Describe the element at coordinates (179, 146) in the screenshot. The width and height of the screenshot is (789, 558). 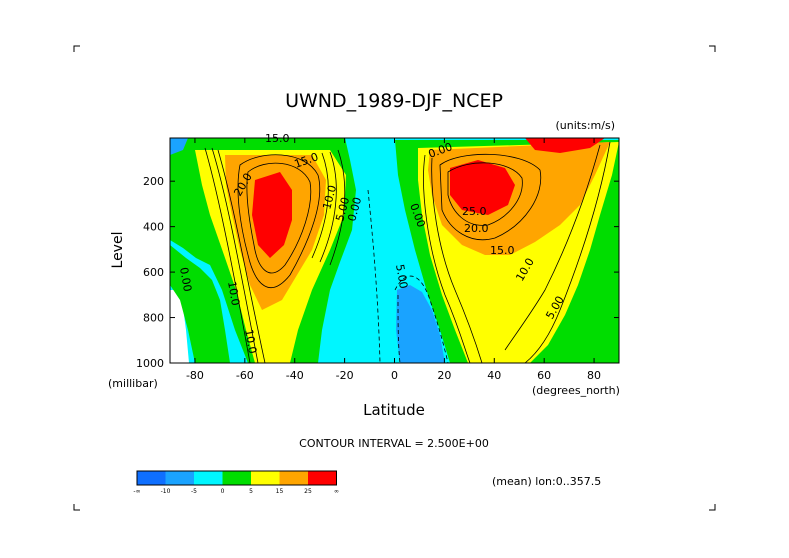
I see `fill-blue-far-south` at that location.